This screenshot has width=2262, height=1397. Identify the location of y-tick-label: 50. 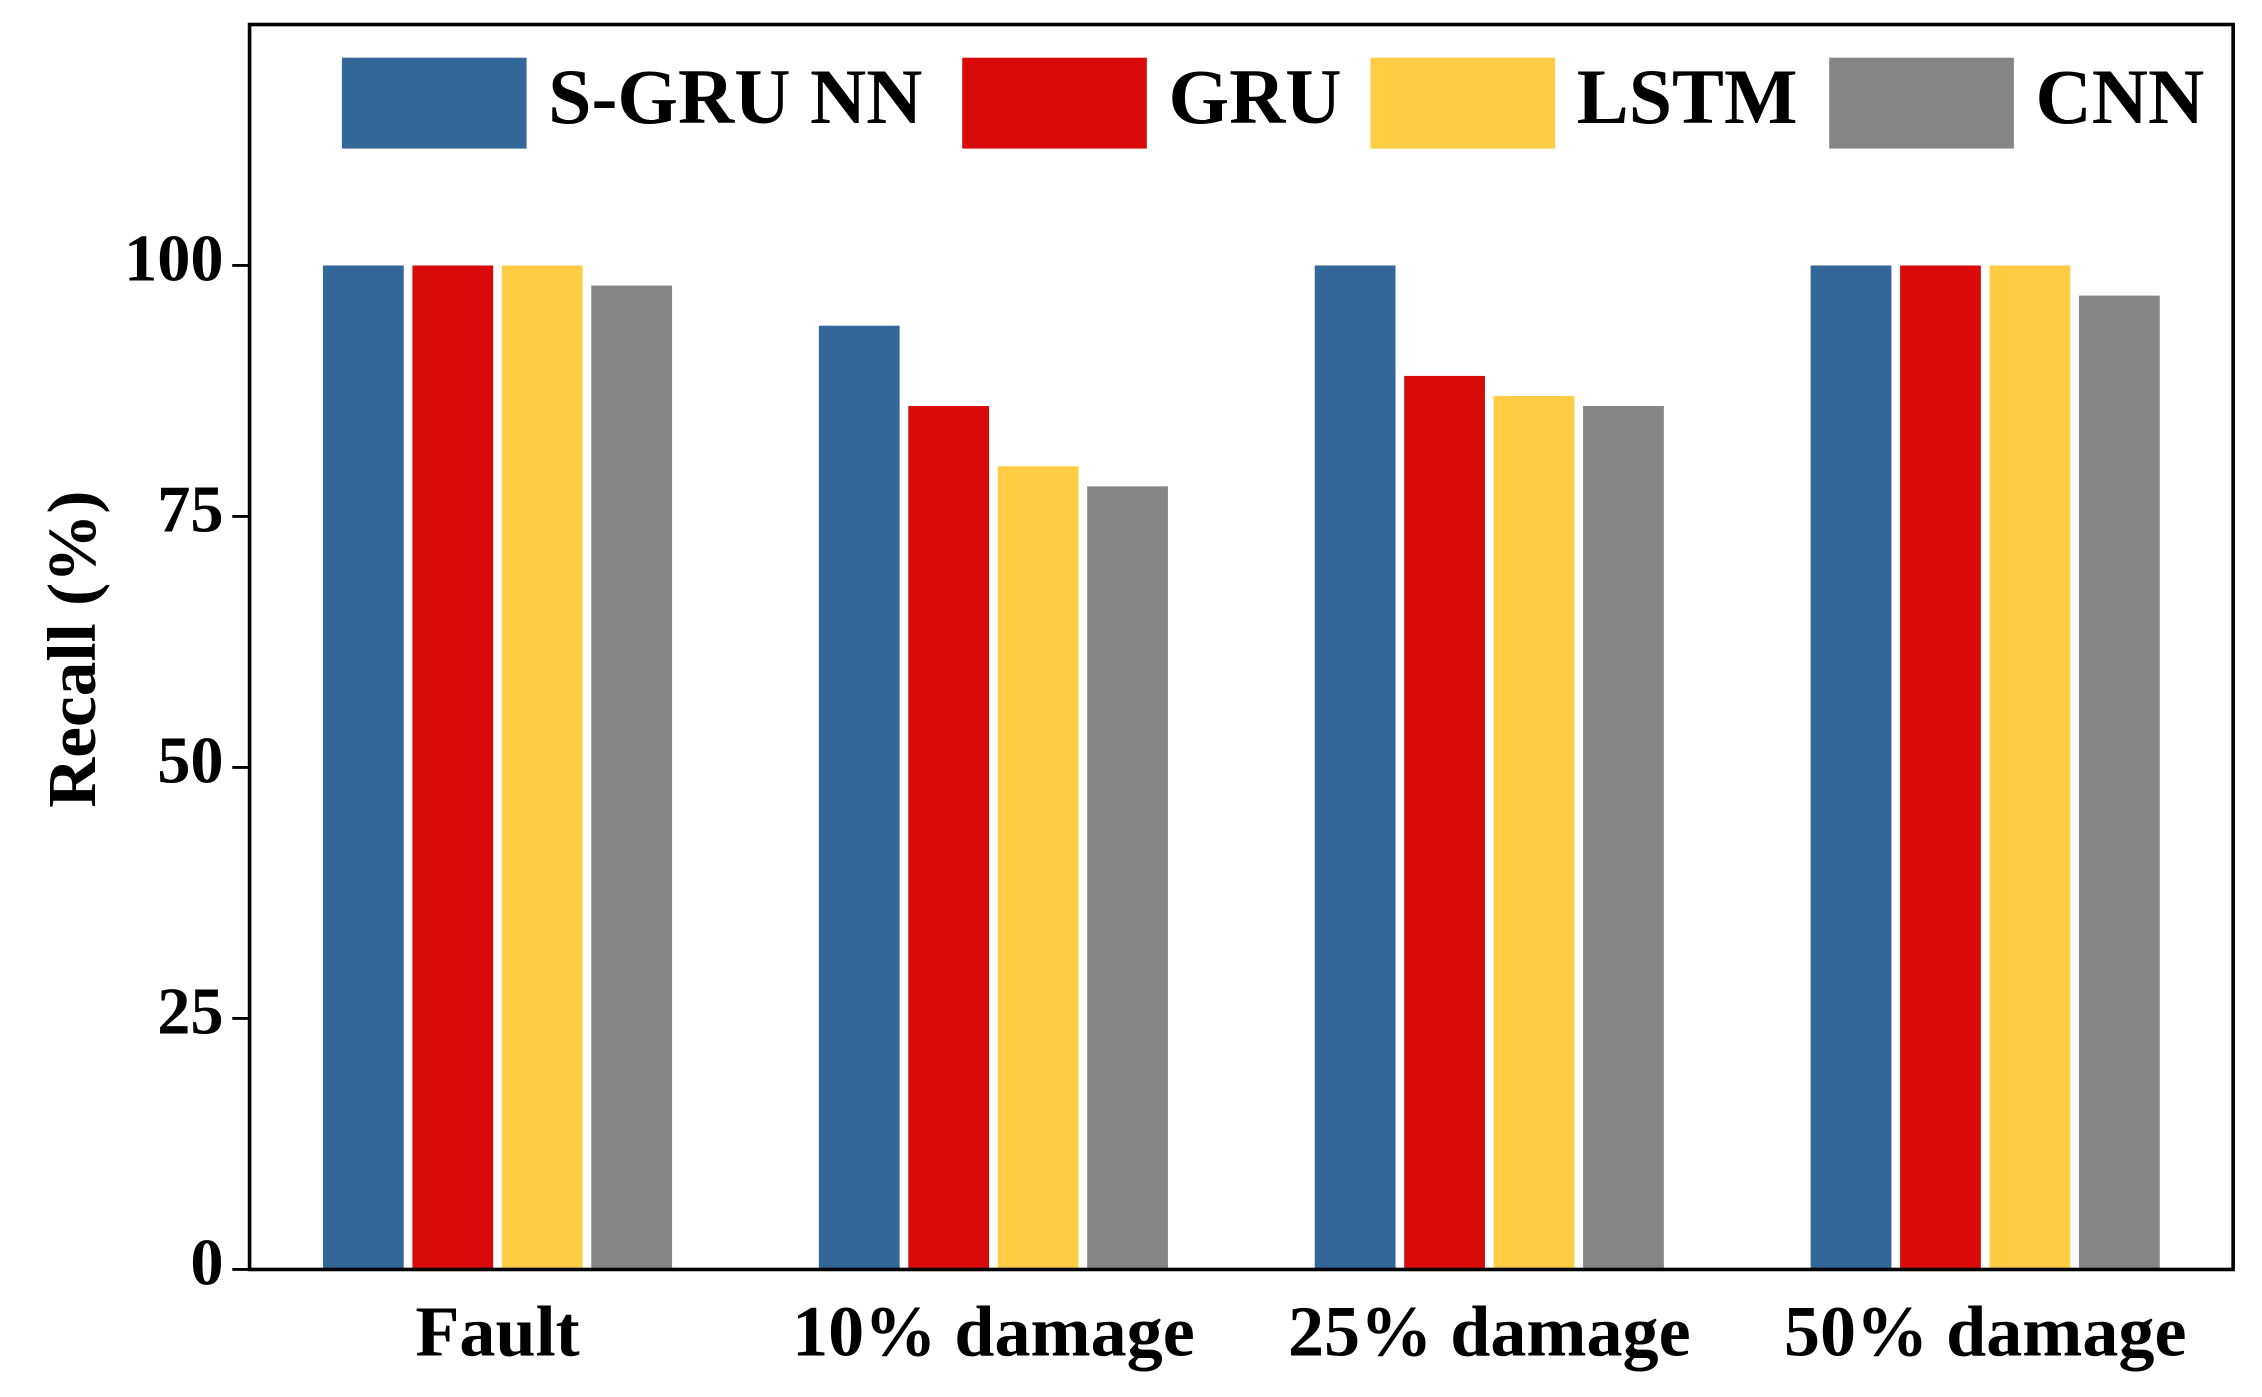
(190, 761).